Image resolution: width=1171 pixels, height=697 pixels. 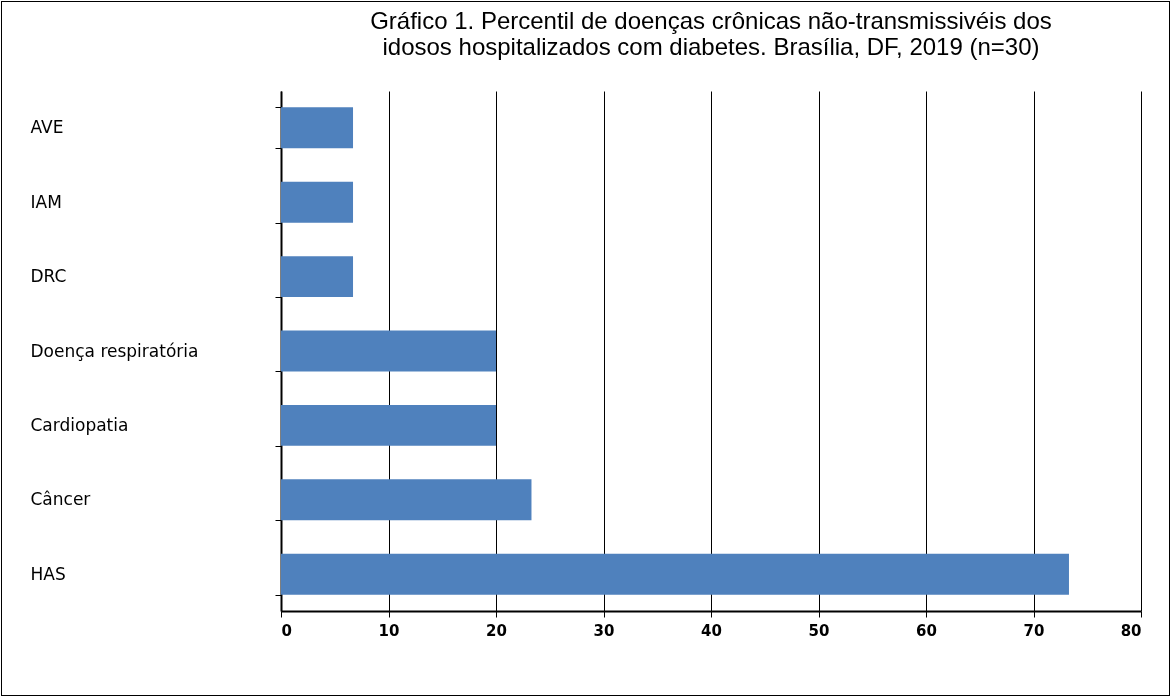 I want to click on x-tick-label: 80, so click(x=1131, y=630).